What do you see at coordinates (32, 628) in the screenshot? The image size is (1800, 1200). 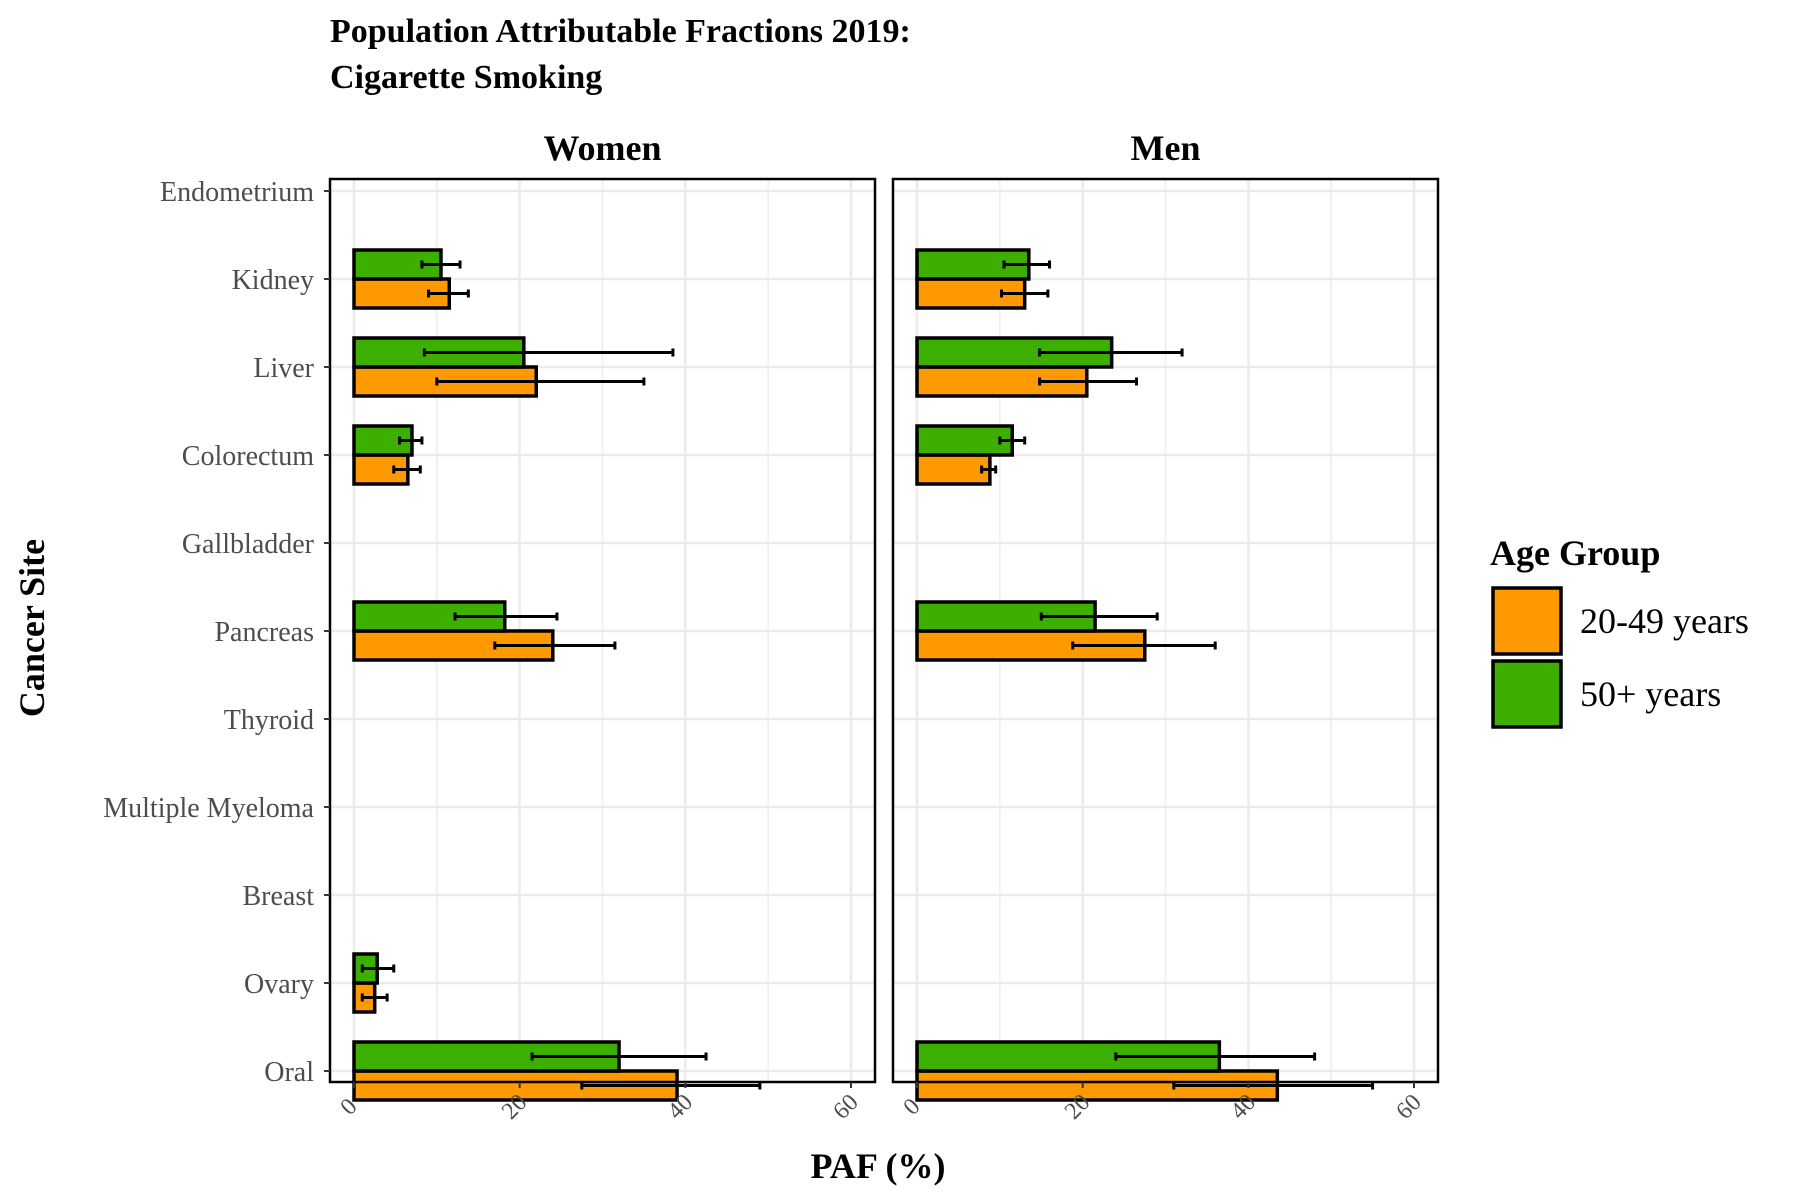 I see `y-axis-title: Cancer Site` at bounding box center [32, 628].